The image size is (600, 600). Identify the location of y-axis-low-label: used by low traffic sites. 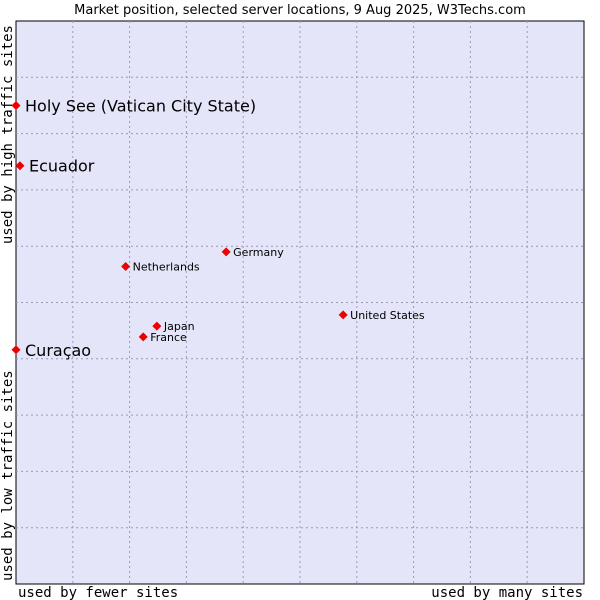
(8, 475).